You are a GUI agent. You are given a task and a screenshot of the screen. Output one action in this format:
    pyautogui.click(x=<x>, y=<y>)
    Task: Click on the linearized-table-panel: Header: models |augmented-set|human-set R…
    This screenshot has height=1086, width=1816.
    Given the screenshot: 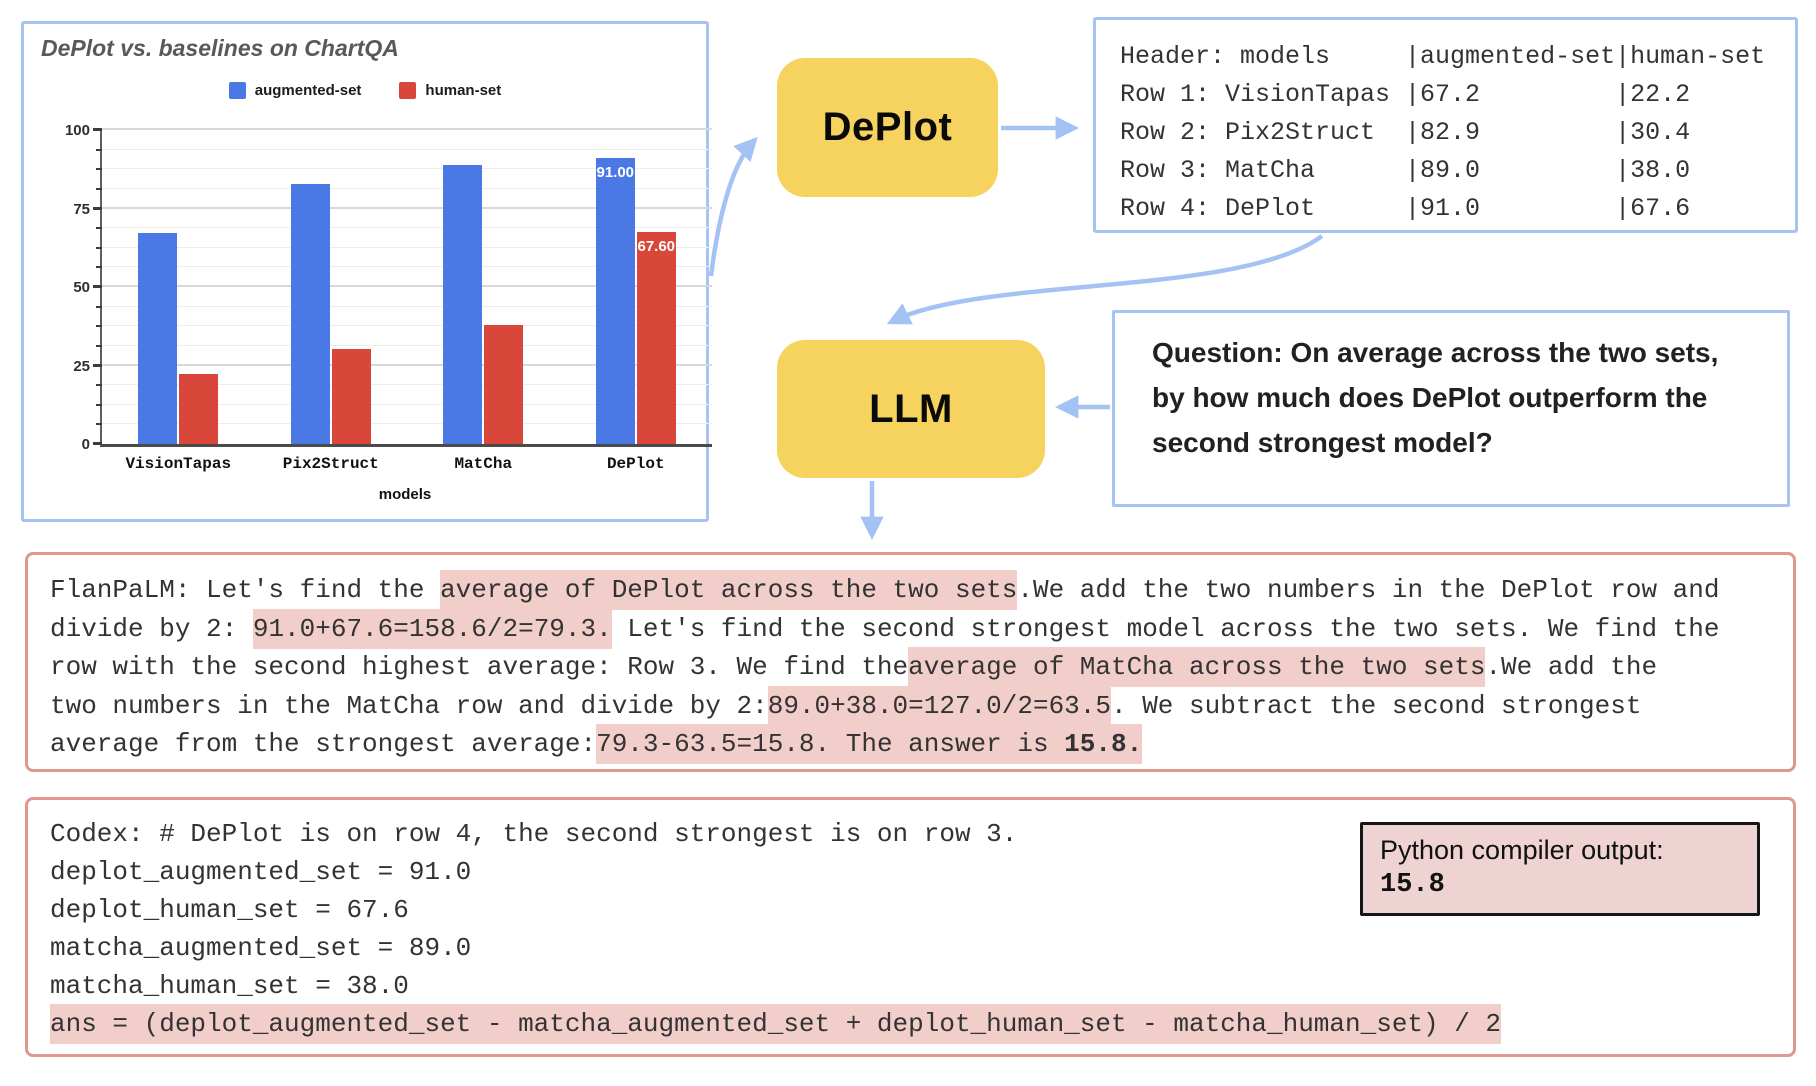 What is the action you would take?
    pyautogui.click(x=1445, y=125)
    